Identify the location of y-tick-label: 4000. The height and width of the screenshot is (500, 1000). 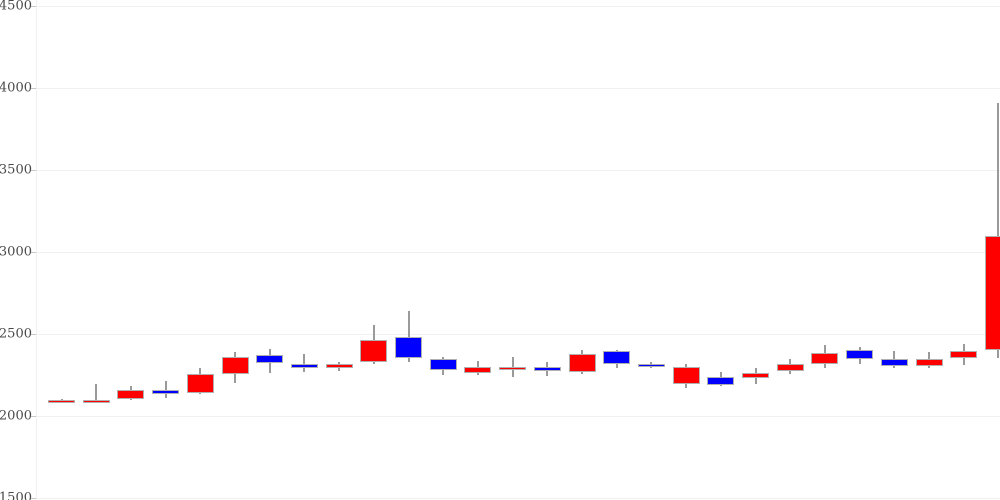
(16, 88).